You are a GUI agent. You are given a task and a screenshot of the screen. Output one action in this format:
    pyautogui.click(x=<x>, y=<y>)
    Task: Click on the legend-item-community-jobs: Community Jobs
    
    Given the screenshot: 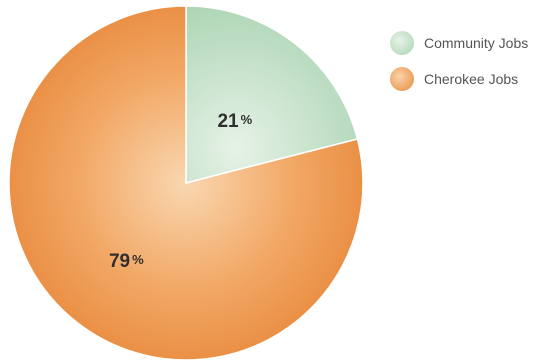 What is the action you would take?
    pyautogui.click(x=459, y=43)
    